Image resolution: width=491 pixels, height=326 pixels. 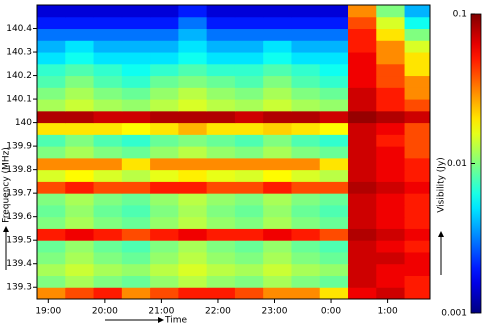 I want to click on colorbar-label: Visibility (Jy), so click(x=442, y=185).